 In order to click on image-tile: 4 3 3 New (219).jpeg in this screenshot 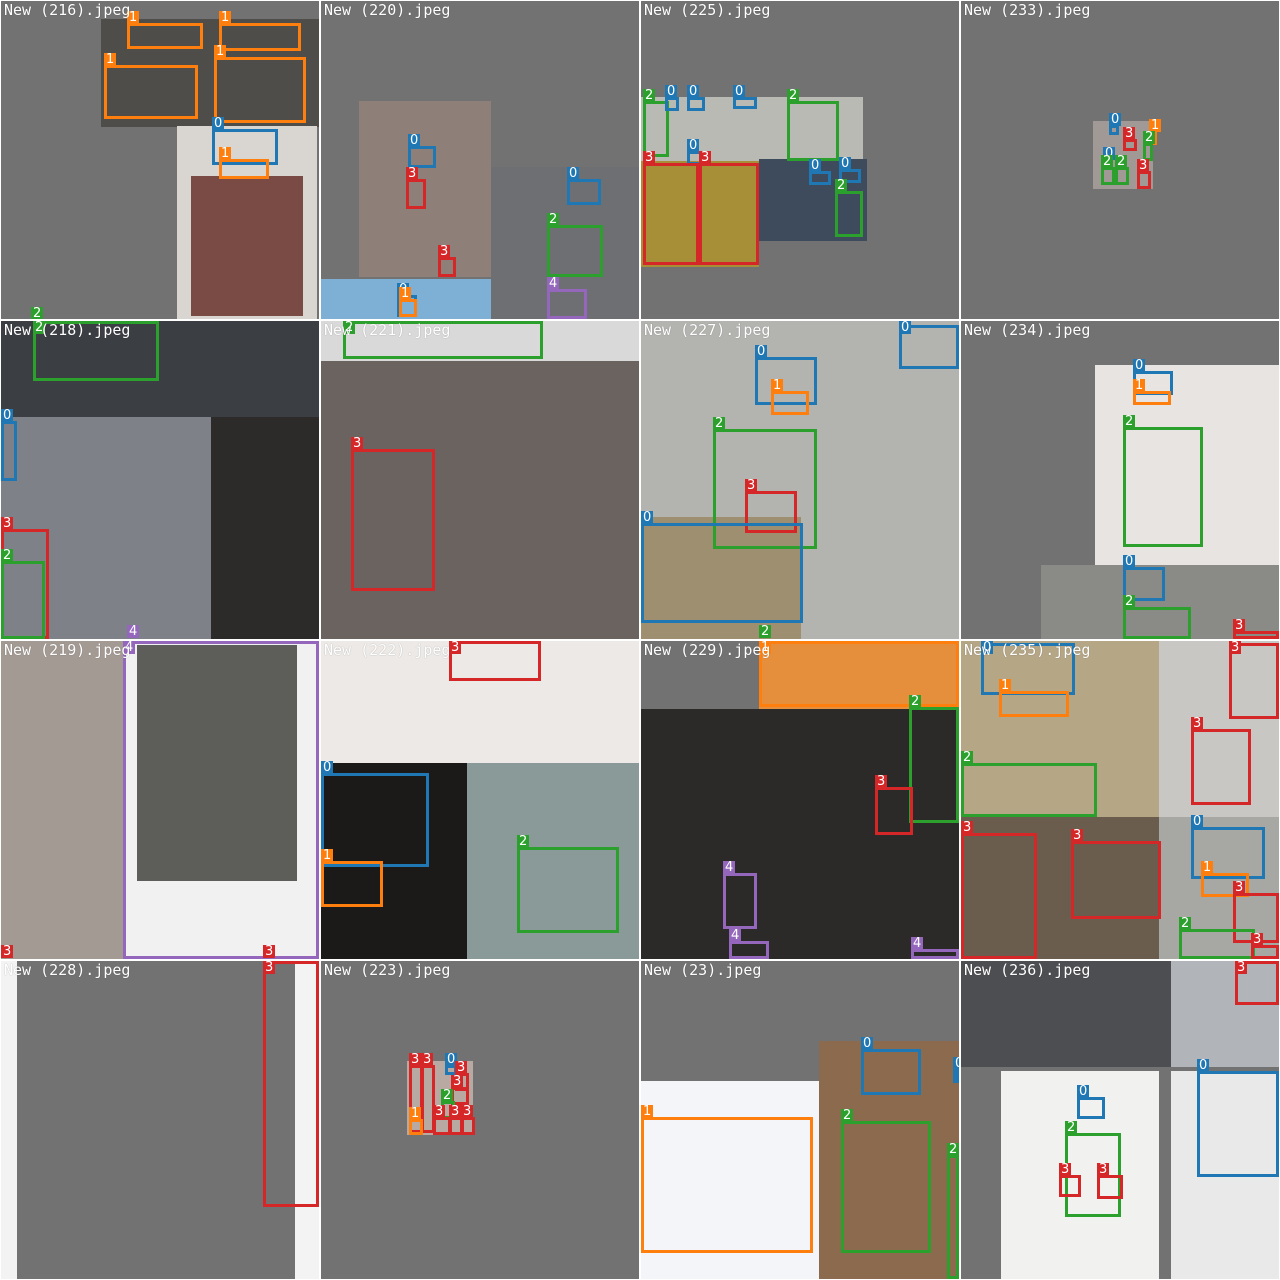, I will do `click(160, 800)`.